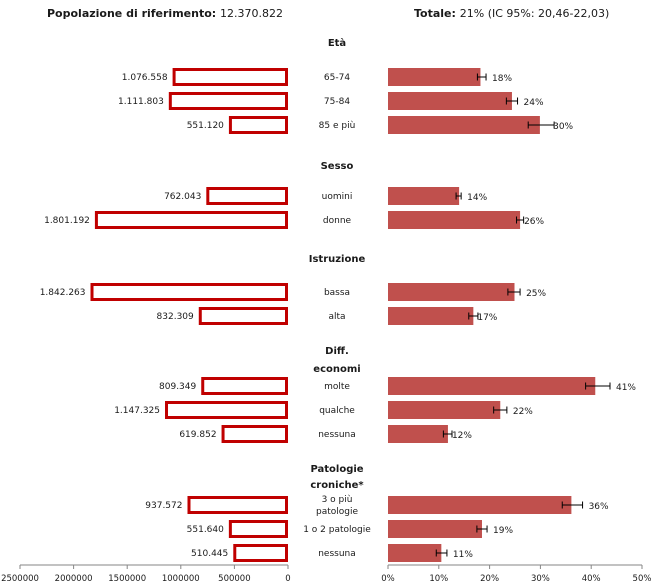  What do you see at coordinates (337, 351) in the screenshot?
I see `group-header: Diff.` at bounding box center [337, 351].